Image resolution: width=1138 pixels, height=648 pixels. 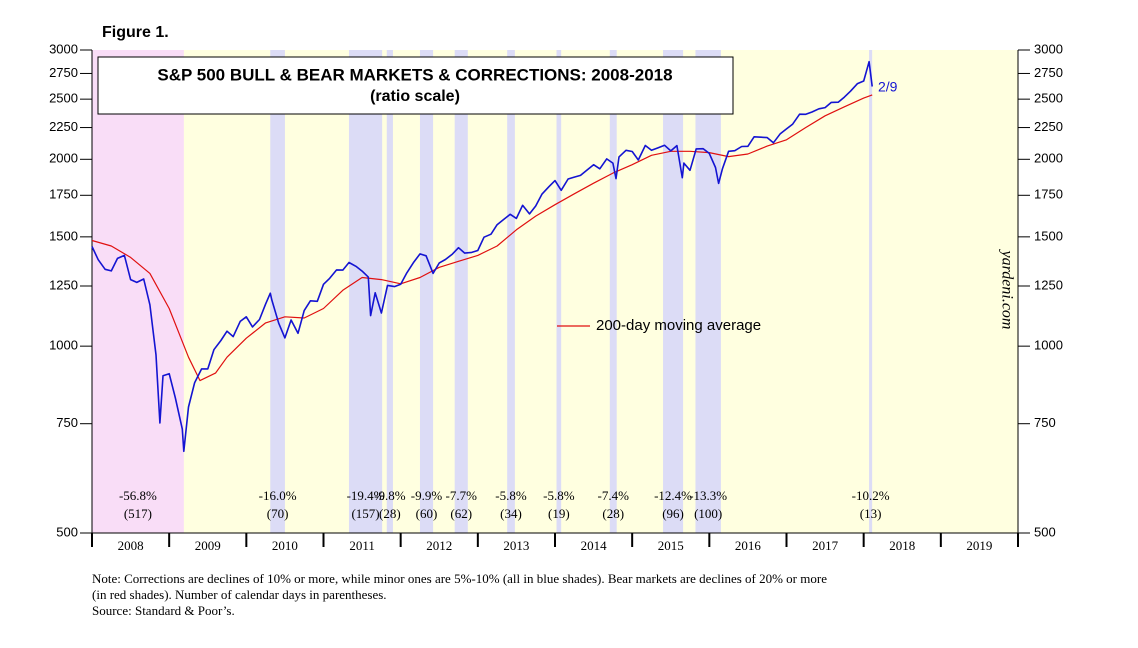 What do you see at coordinates (138, 513) in the screenshot?
I see `days-label: (517)` at bounding box center [138, 513].